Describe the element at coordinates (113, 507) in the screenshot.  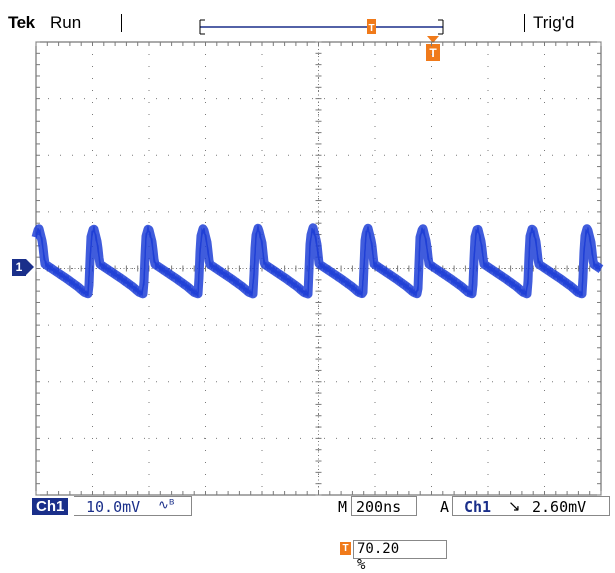
I see `vertical-scale: 10.0mV` at that location.